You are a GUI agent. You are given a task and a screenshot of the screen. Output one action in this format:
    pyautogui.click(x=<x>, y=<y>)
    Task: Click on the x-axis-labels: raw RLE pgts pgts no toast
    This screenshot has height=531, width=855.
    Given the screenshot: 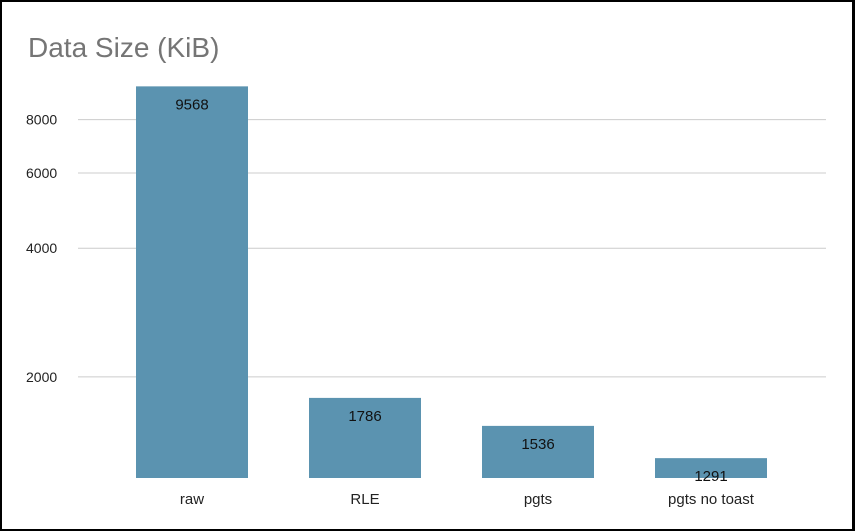 What is the action you would take?
    pyautogui.click(x=467, y=499)
    